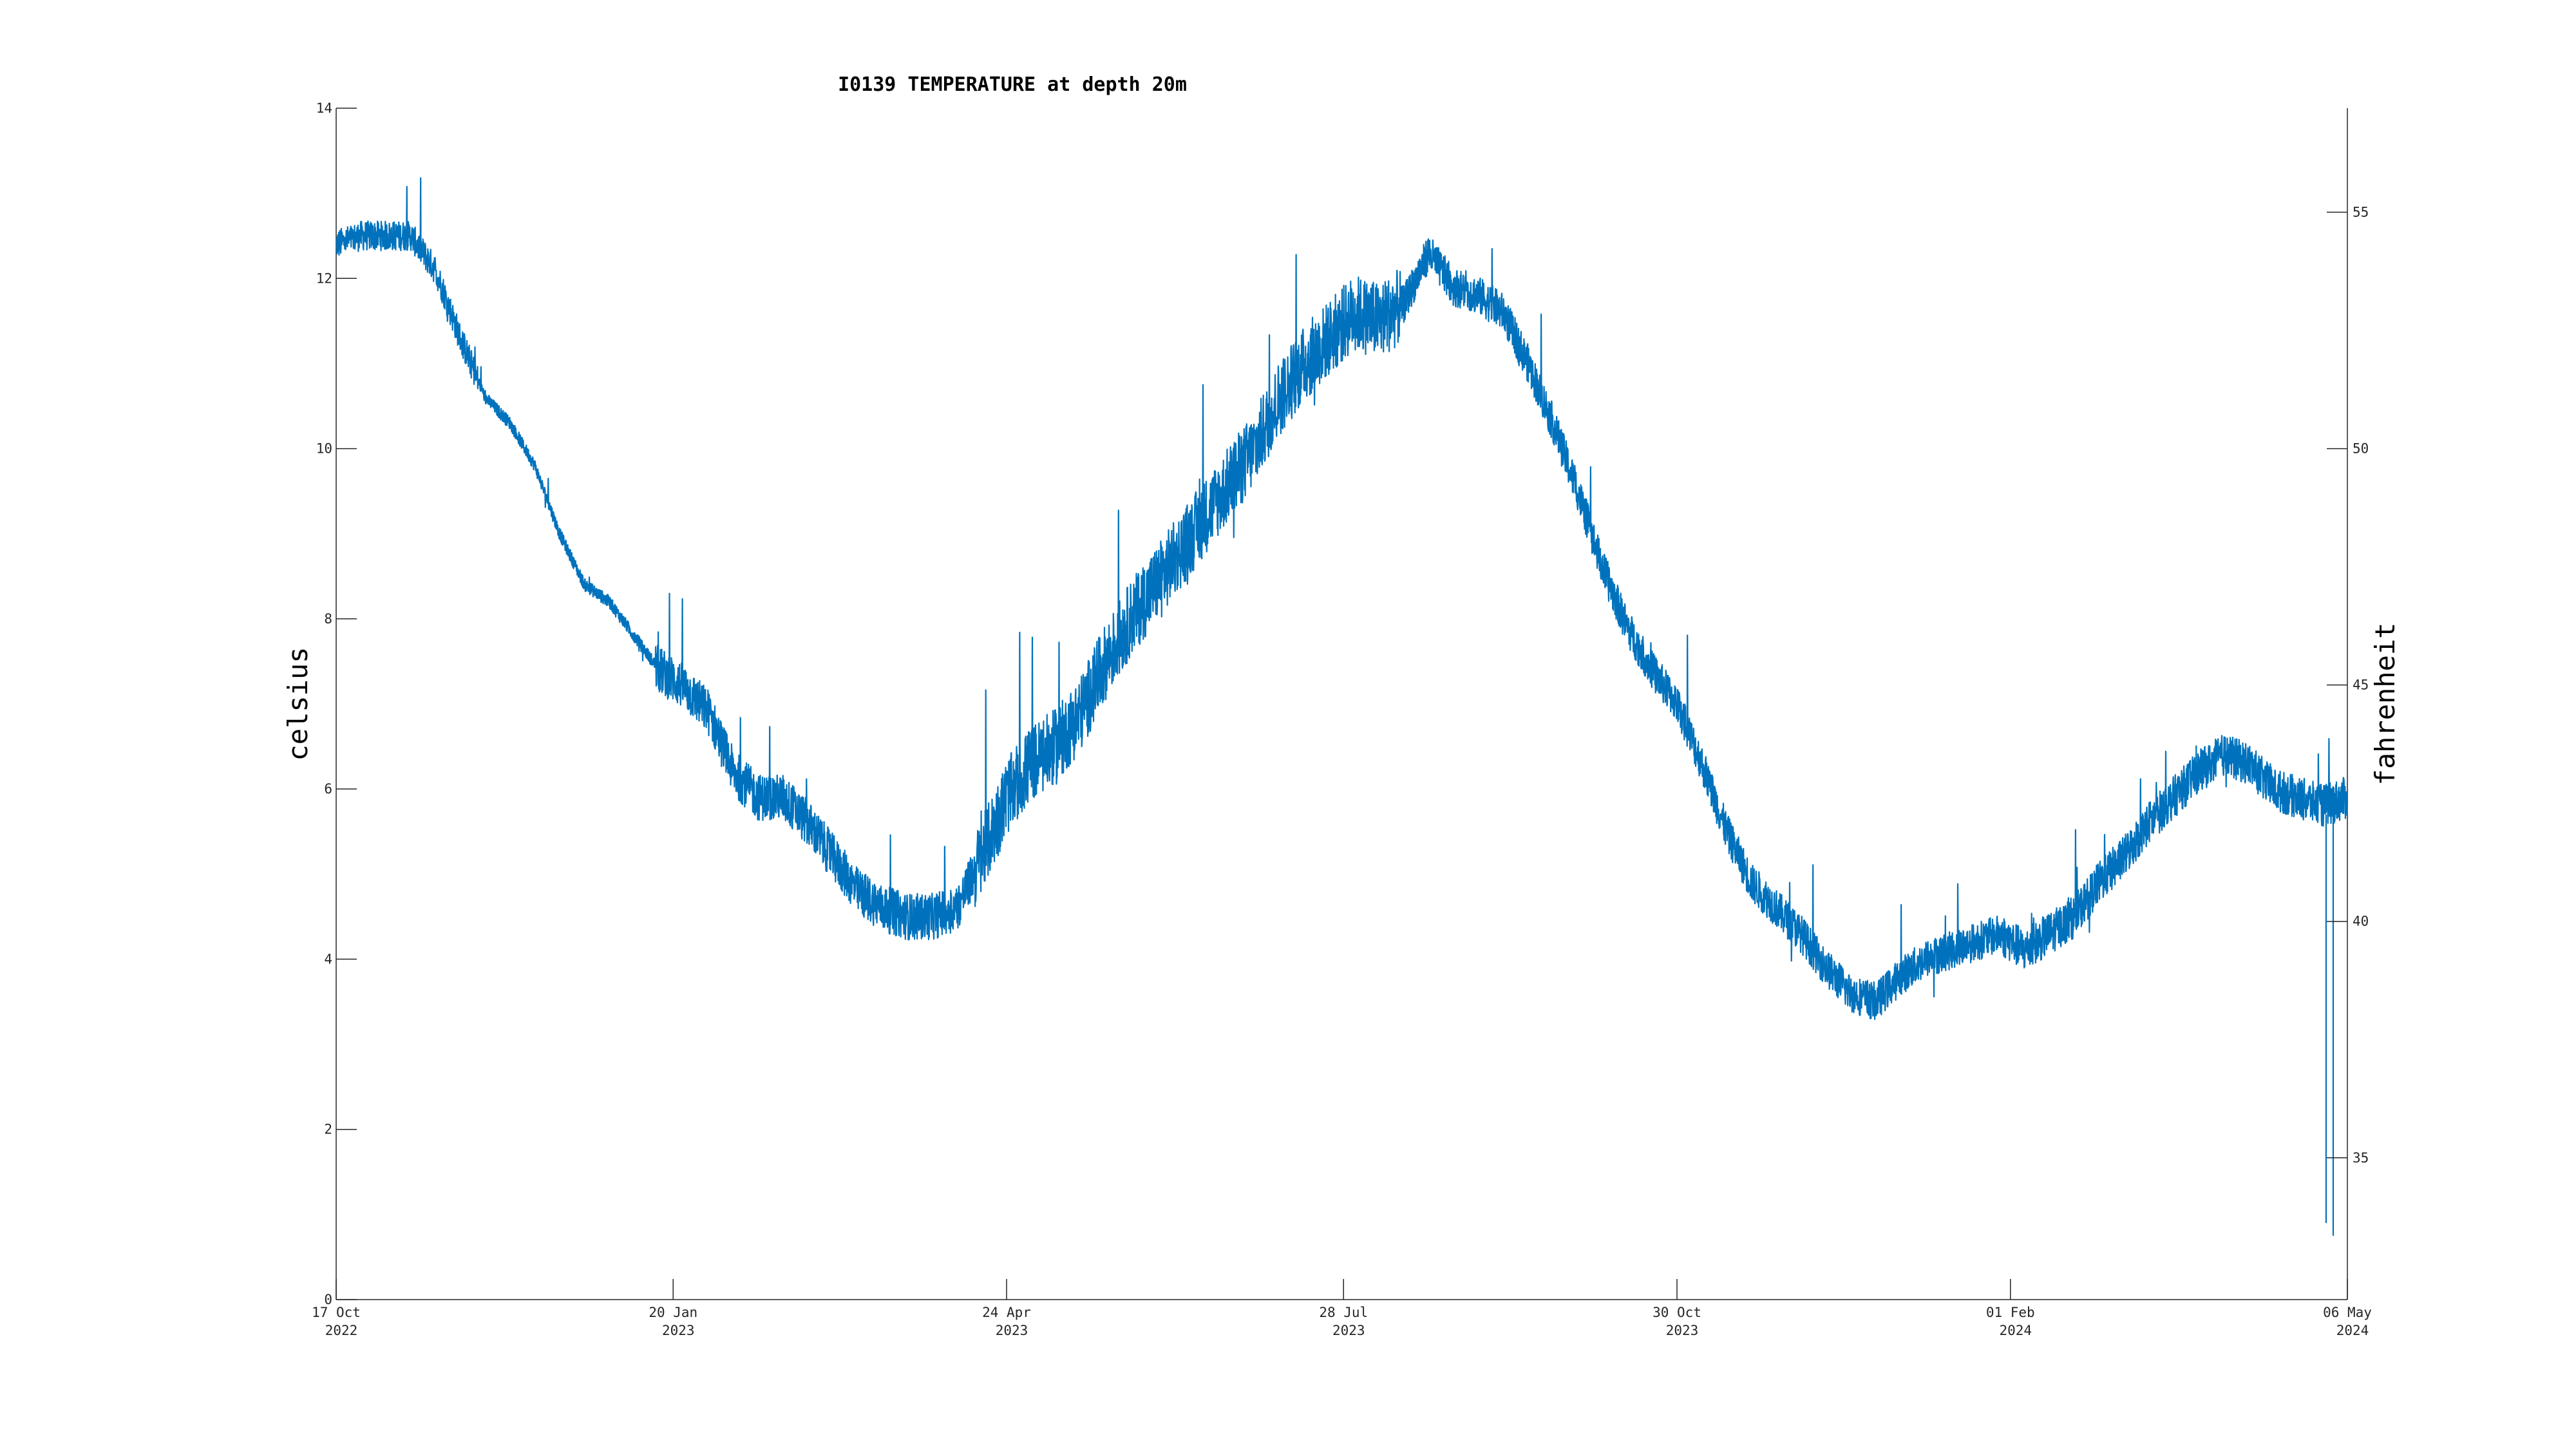  Describe the element at coordinates (328, 789) in the screenshot. I see `y-tick-label: 6` at that location.